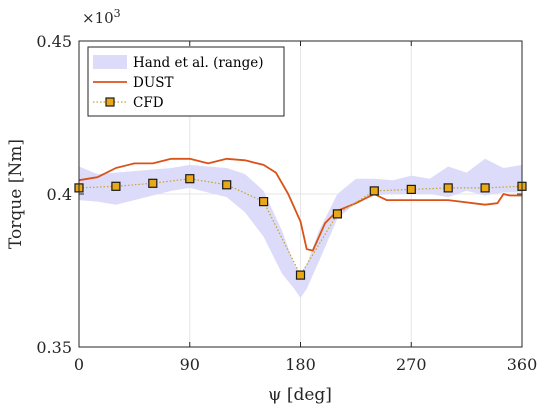 Image resolution: width=550 pixels, height=411 pixels. Describe the element at coordinates (59, 194) in the screenshot. I see `y-tick-label-1: 0.4` at that location.